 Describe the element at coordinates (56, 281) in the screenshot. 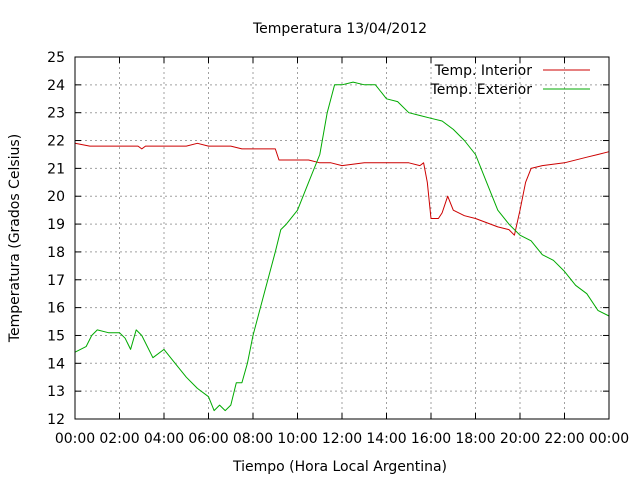

I see `y-tick-label: 17` at that location.